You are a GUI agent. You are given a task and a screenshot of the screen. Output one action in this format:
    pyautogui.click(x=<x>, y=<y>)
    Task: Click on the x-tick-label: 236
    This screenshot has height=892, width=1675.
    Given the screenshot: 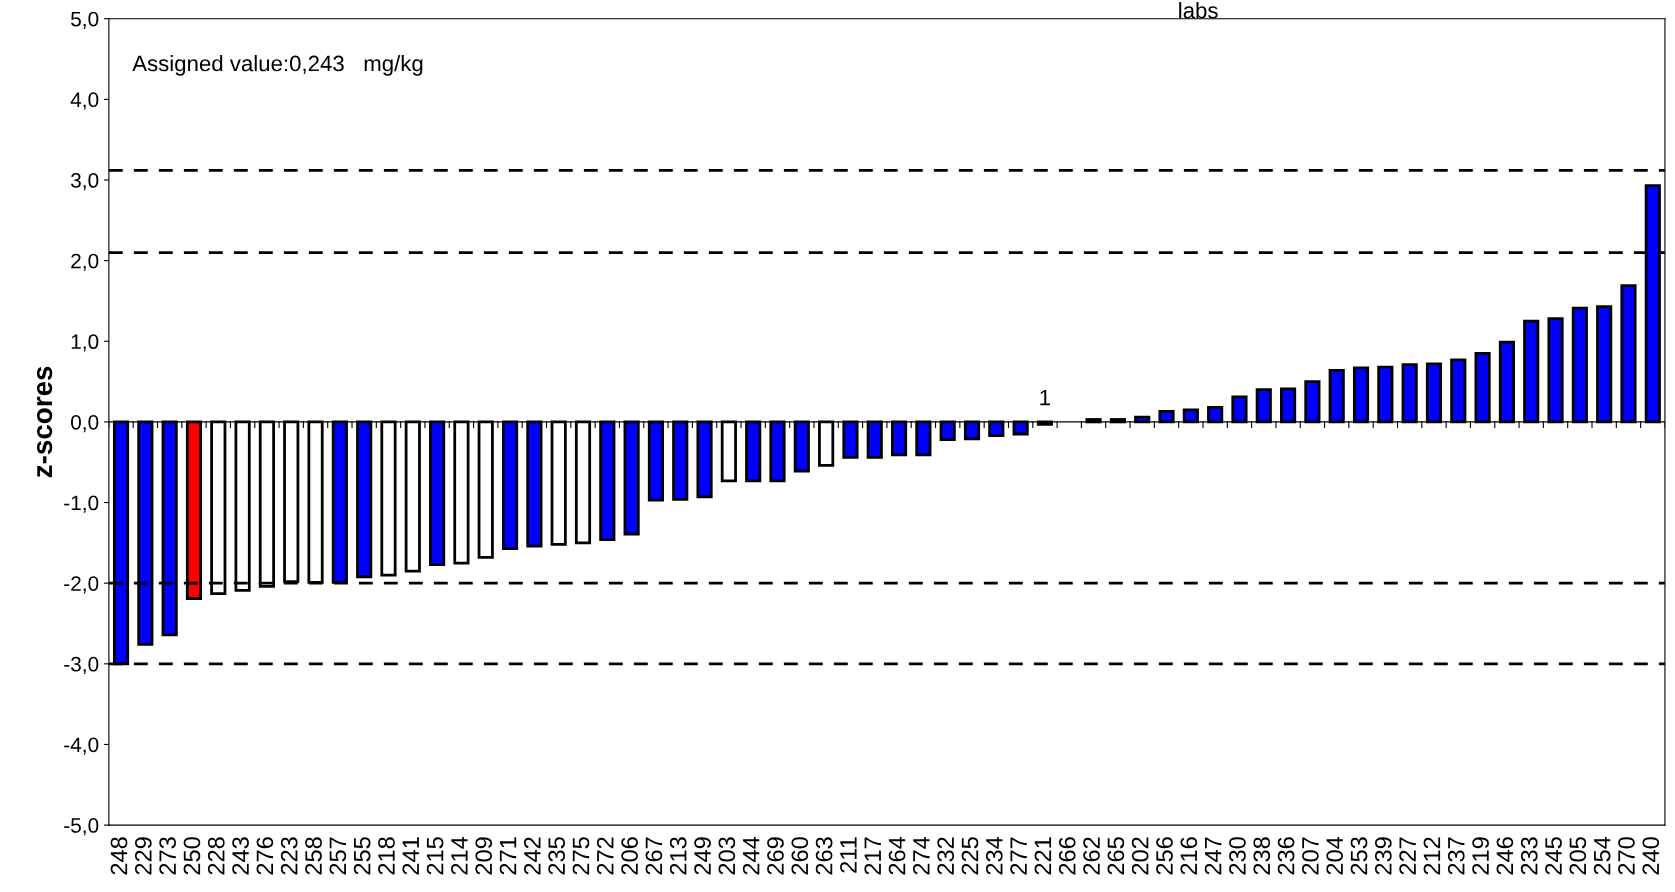 What is the action you would take?
    pyautogui.click(x=1286, y=856)
    